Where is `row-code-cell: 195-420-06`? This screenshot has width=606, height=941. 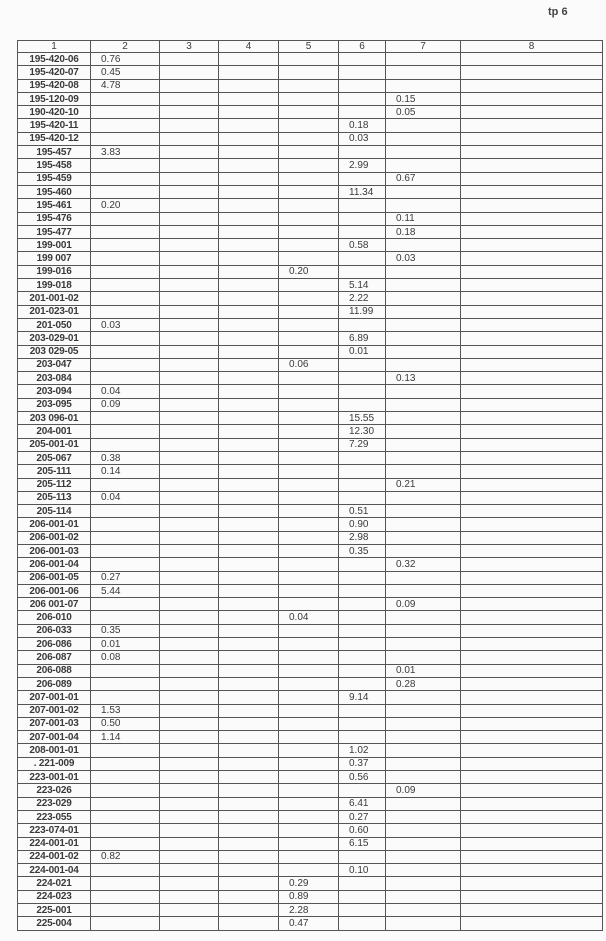 row-code-cell: 195-420-06 is located at coordinates (54, 59).